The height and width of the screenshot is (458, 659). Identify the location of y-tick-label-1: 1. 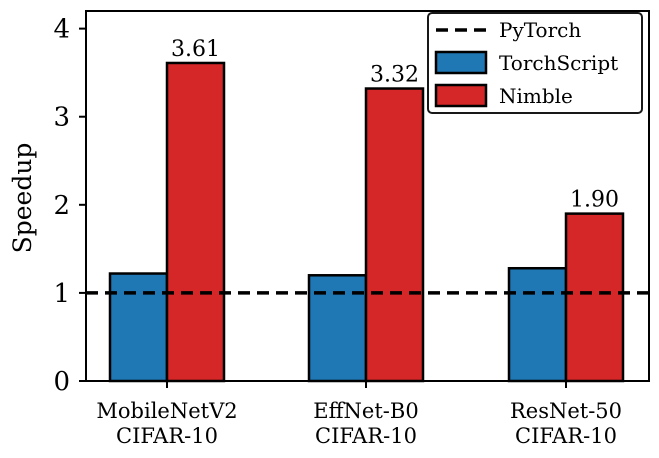
(61, 294).